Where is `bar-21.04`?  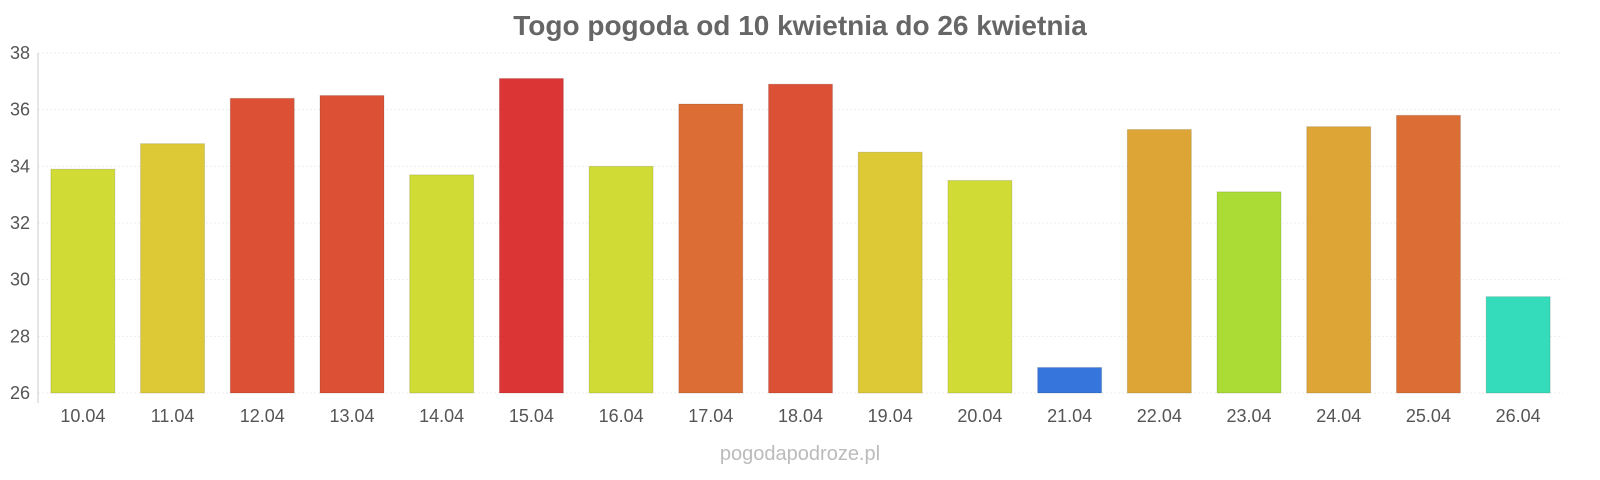
bar-21.04 is located at coordinates (1070, 380).